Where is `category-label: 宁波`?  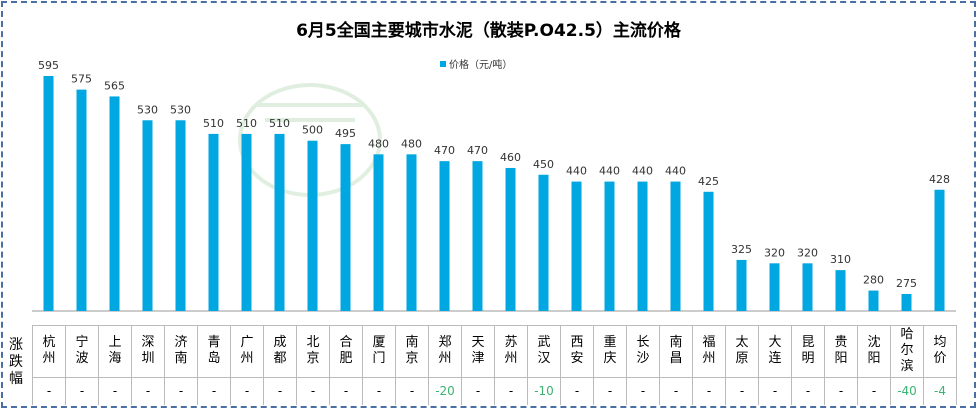
category-label: 宁波 is located at coordinates (81, 351).